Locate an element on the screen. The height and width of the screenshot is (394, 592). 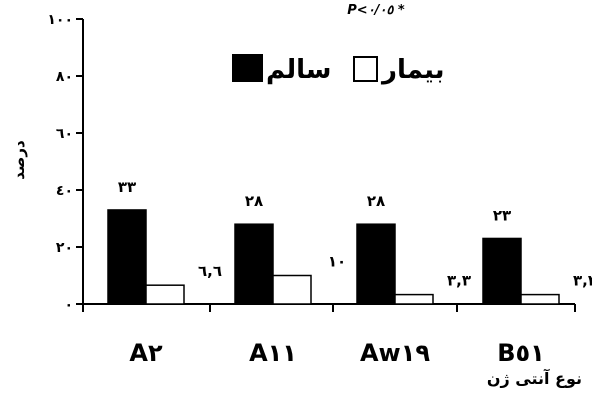
x-category-label: B٥١ is located at coordinates (521, 353).